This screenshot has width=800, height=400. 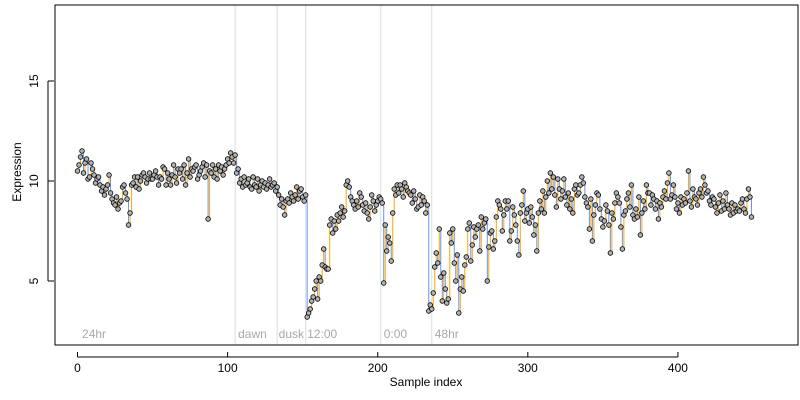 What do you see at coordinates (378, 368) in the screenshot?
I see `x-tick-label: 200` at bounding box center [378, 368].